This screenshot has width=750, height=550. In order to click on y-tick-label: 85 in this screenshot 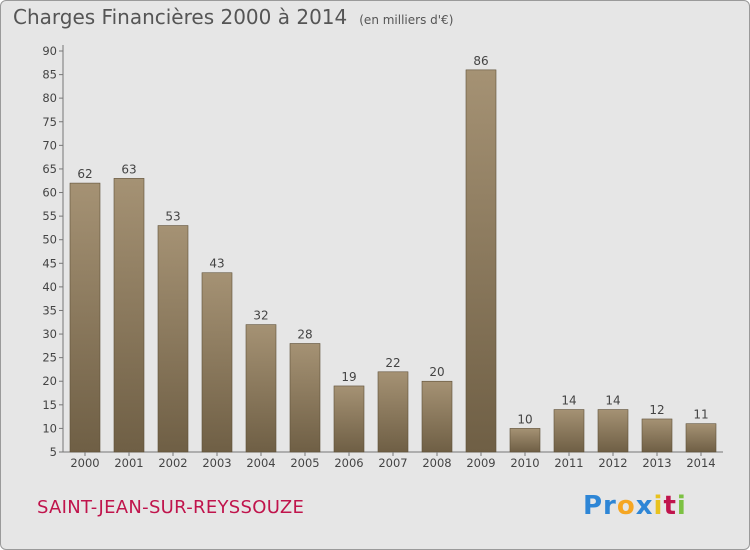, I will do `click(49, 75)`.